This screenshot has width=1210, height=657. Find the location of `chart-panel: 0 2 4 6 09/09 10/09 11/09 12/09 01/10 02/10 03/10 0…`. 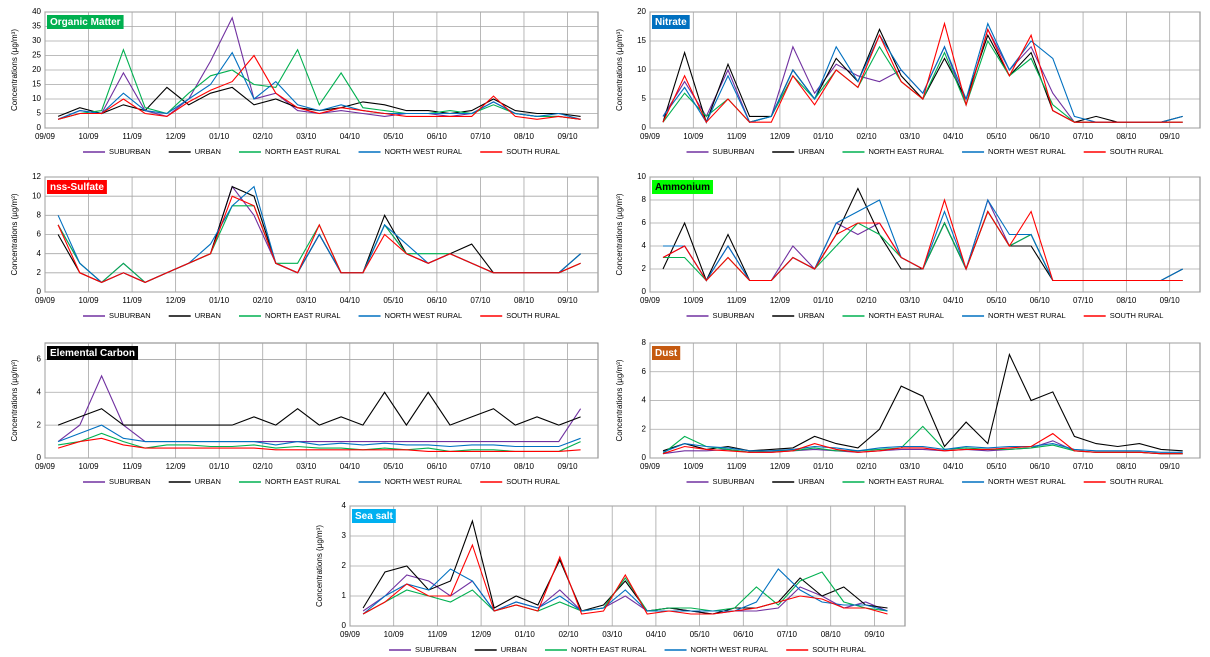

chart-panel: 0 2 4 6 09/09 10/09 11/09 12/09 01/10 02/10 03/10 0… is located at coordinates (304, 414).